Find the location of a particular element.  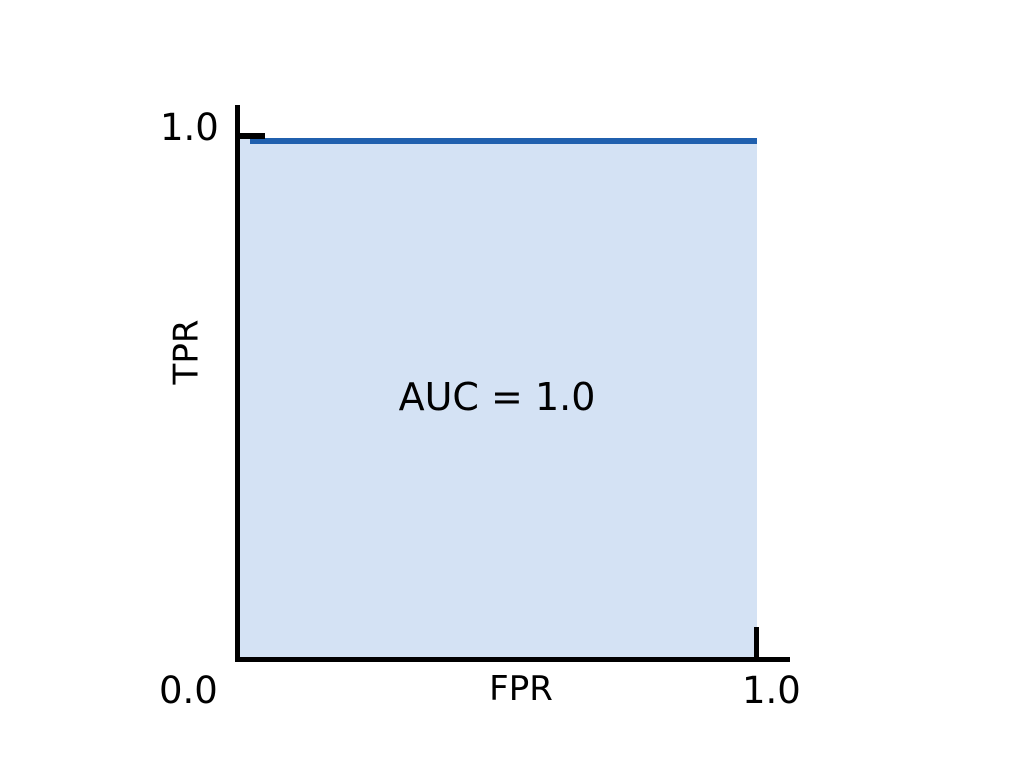

x-axis-tick-label-max: 1.0 is located at coordinates (771, 690).